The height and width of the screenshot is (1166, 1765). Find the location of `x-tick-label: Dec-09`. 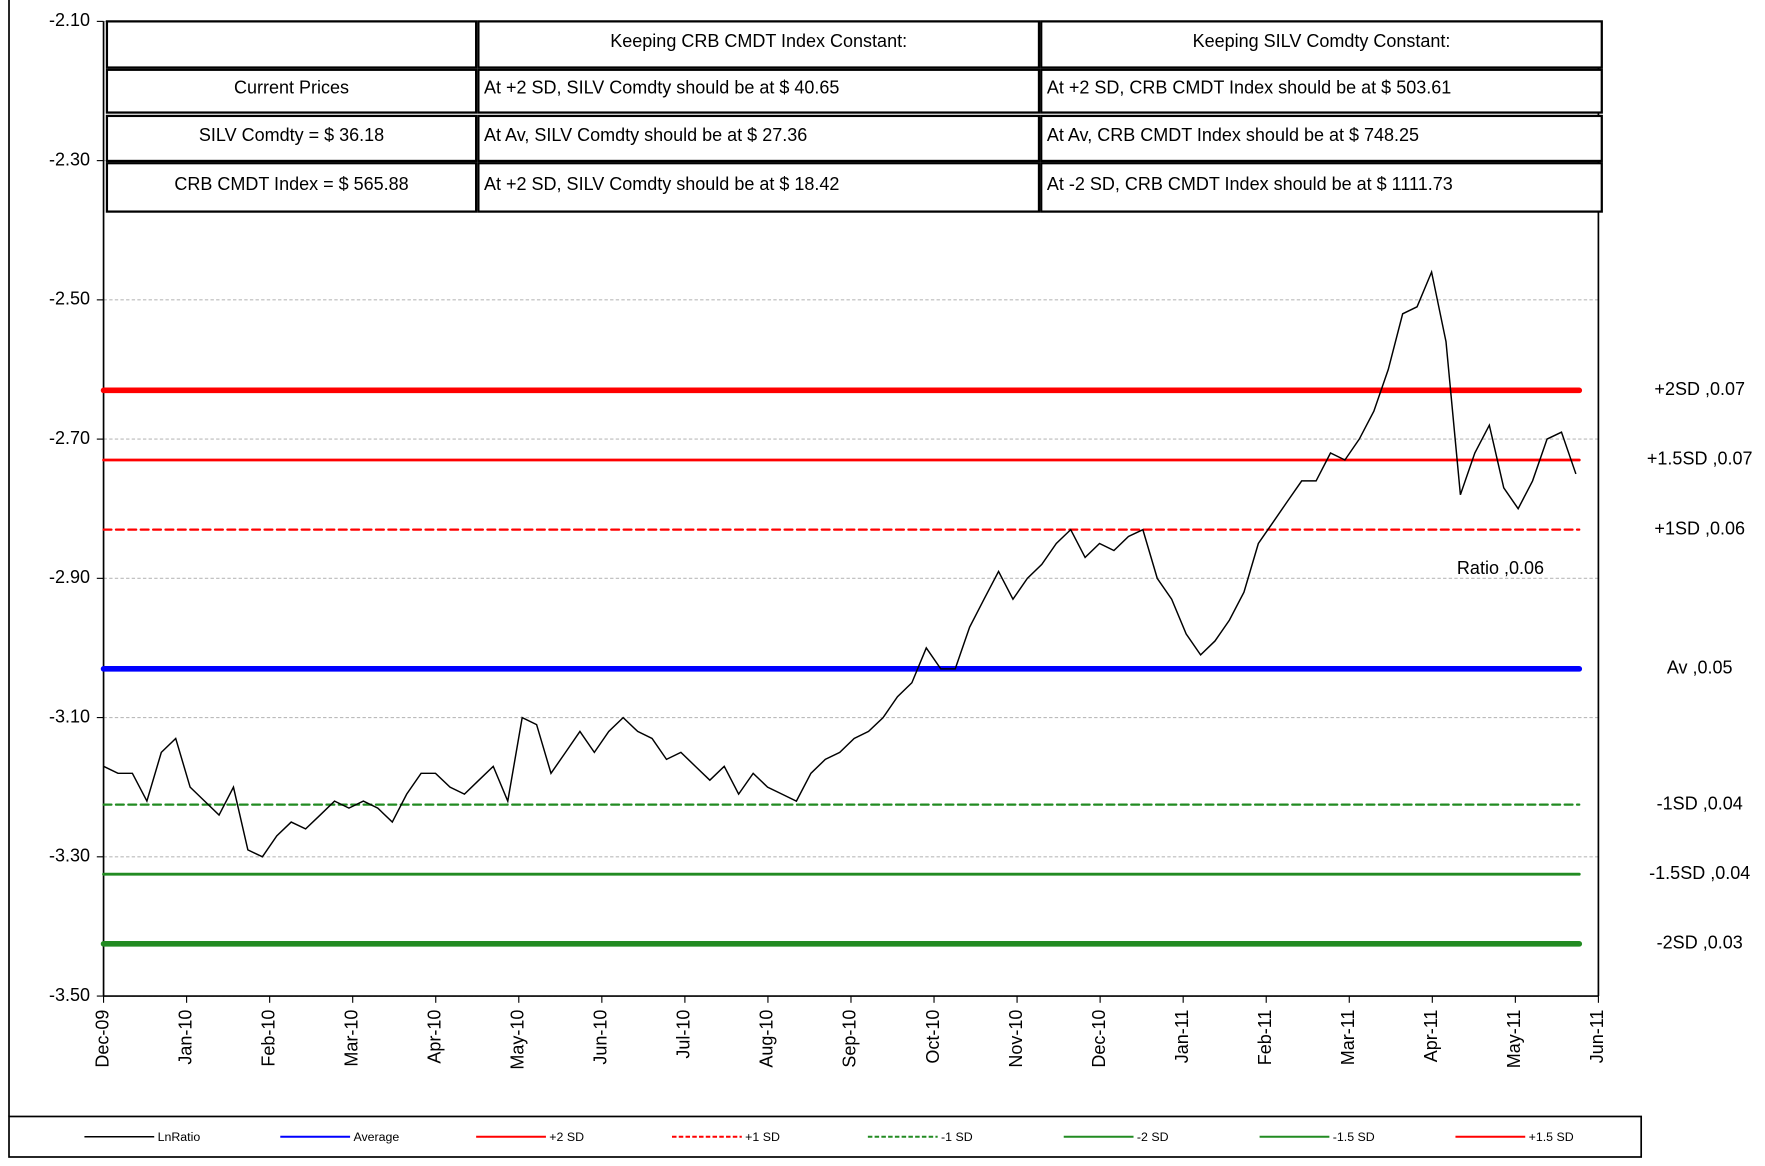

x-tick-label: Dec-09 is located at coordinates (102, 1039).